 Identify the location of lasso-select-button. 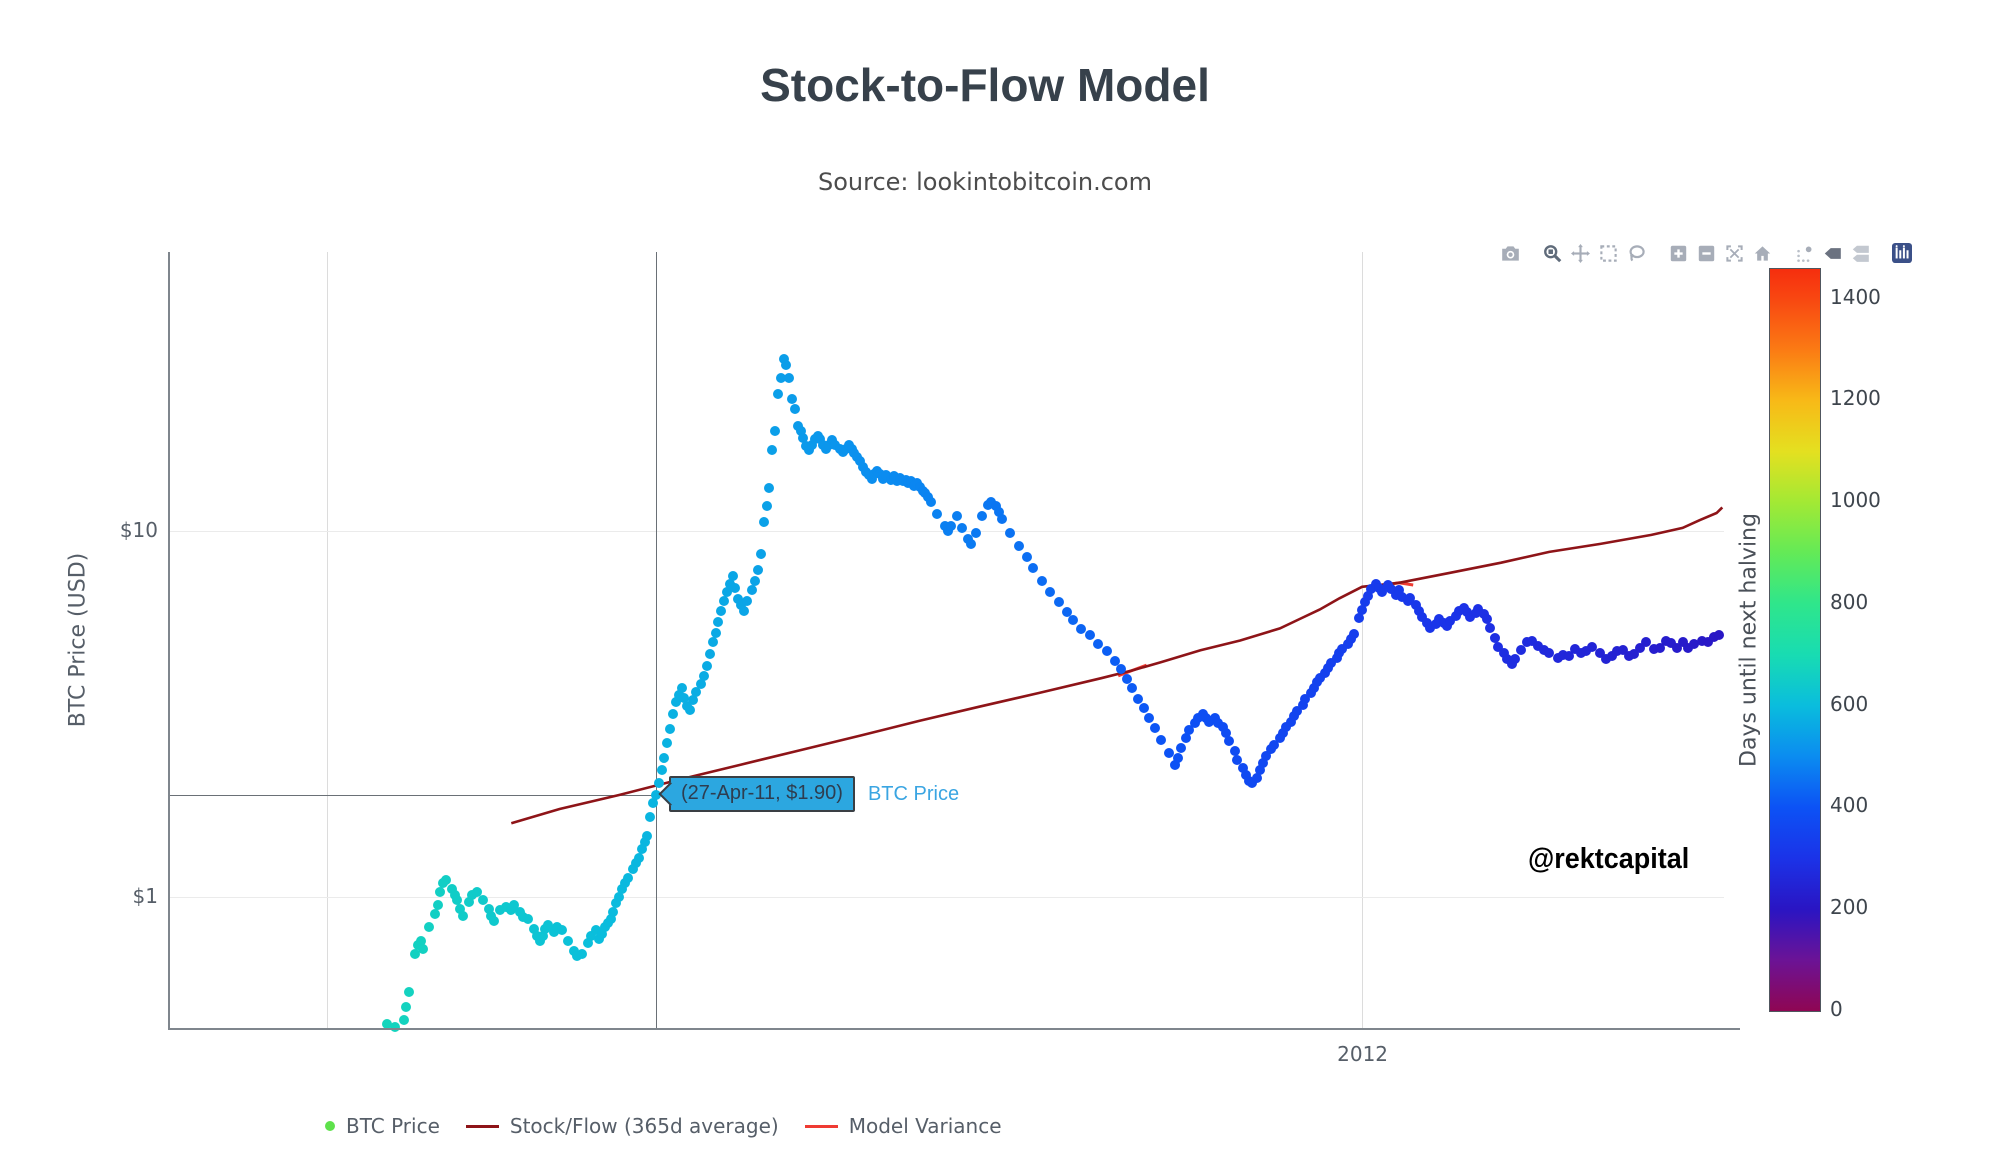
(1636, 253).